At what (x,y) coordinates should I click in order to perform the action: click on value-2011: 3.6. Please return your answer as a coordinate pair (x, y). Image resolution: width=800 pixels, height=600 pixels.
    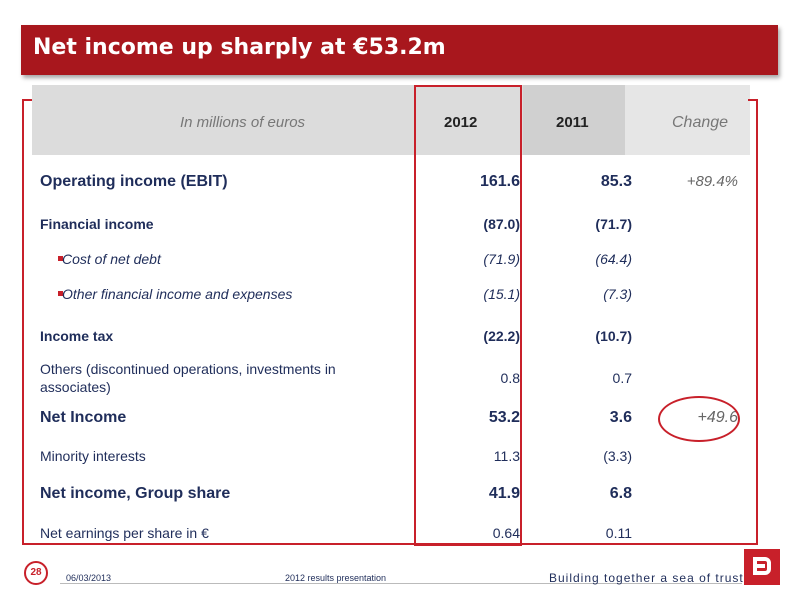
    Looking at the image, I should click on (620, 417).